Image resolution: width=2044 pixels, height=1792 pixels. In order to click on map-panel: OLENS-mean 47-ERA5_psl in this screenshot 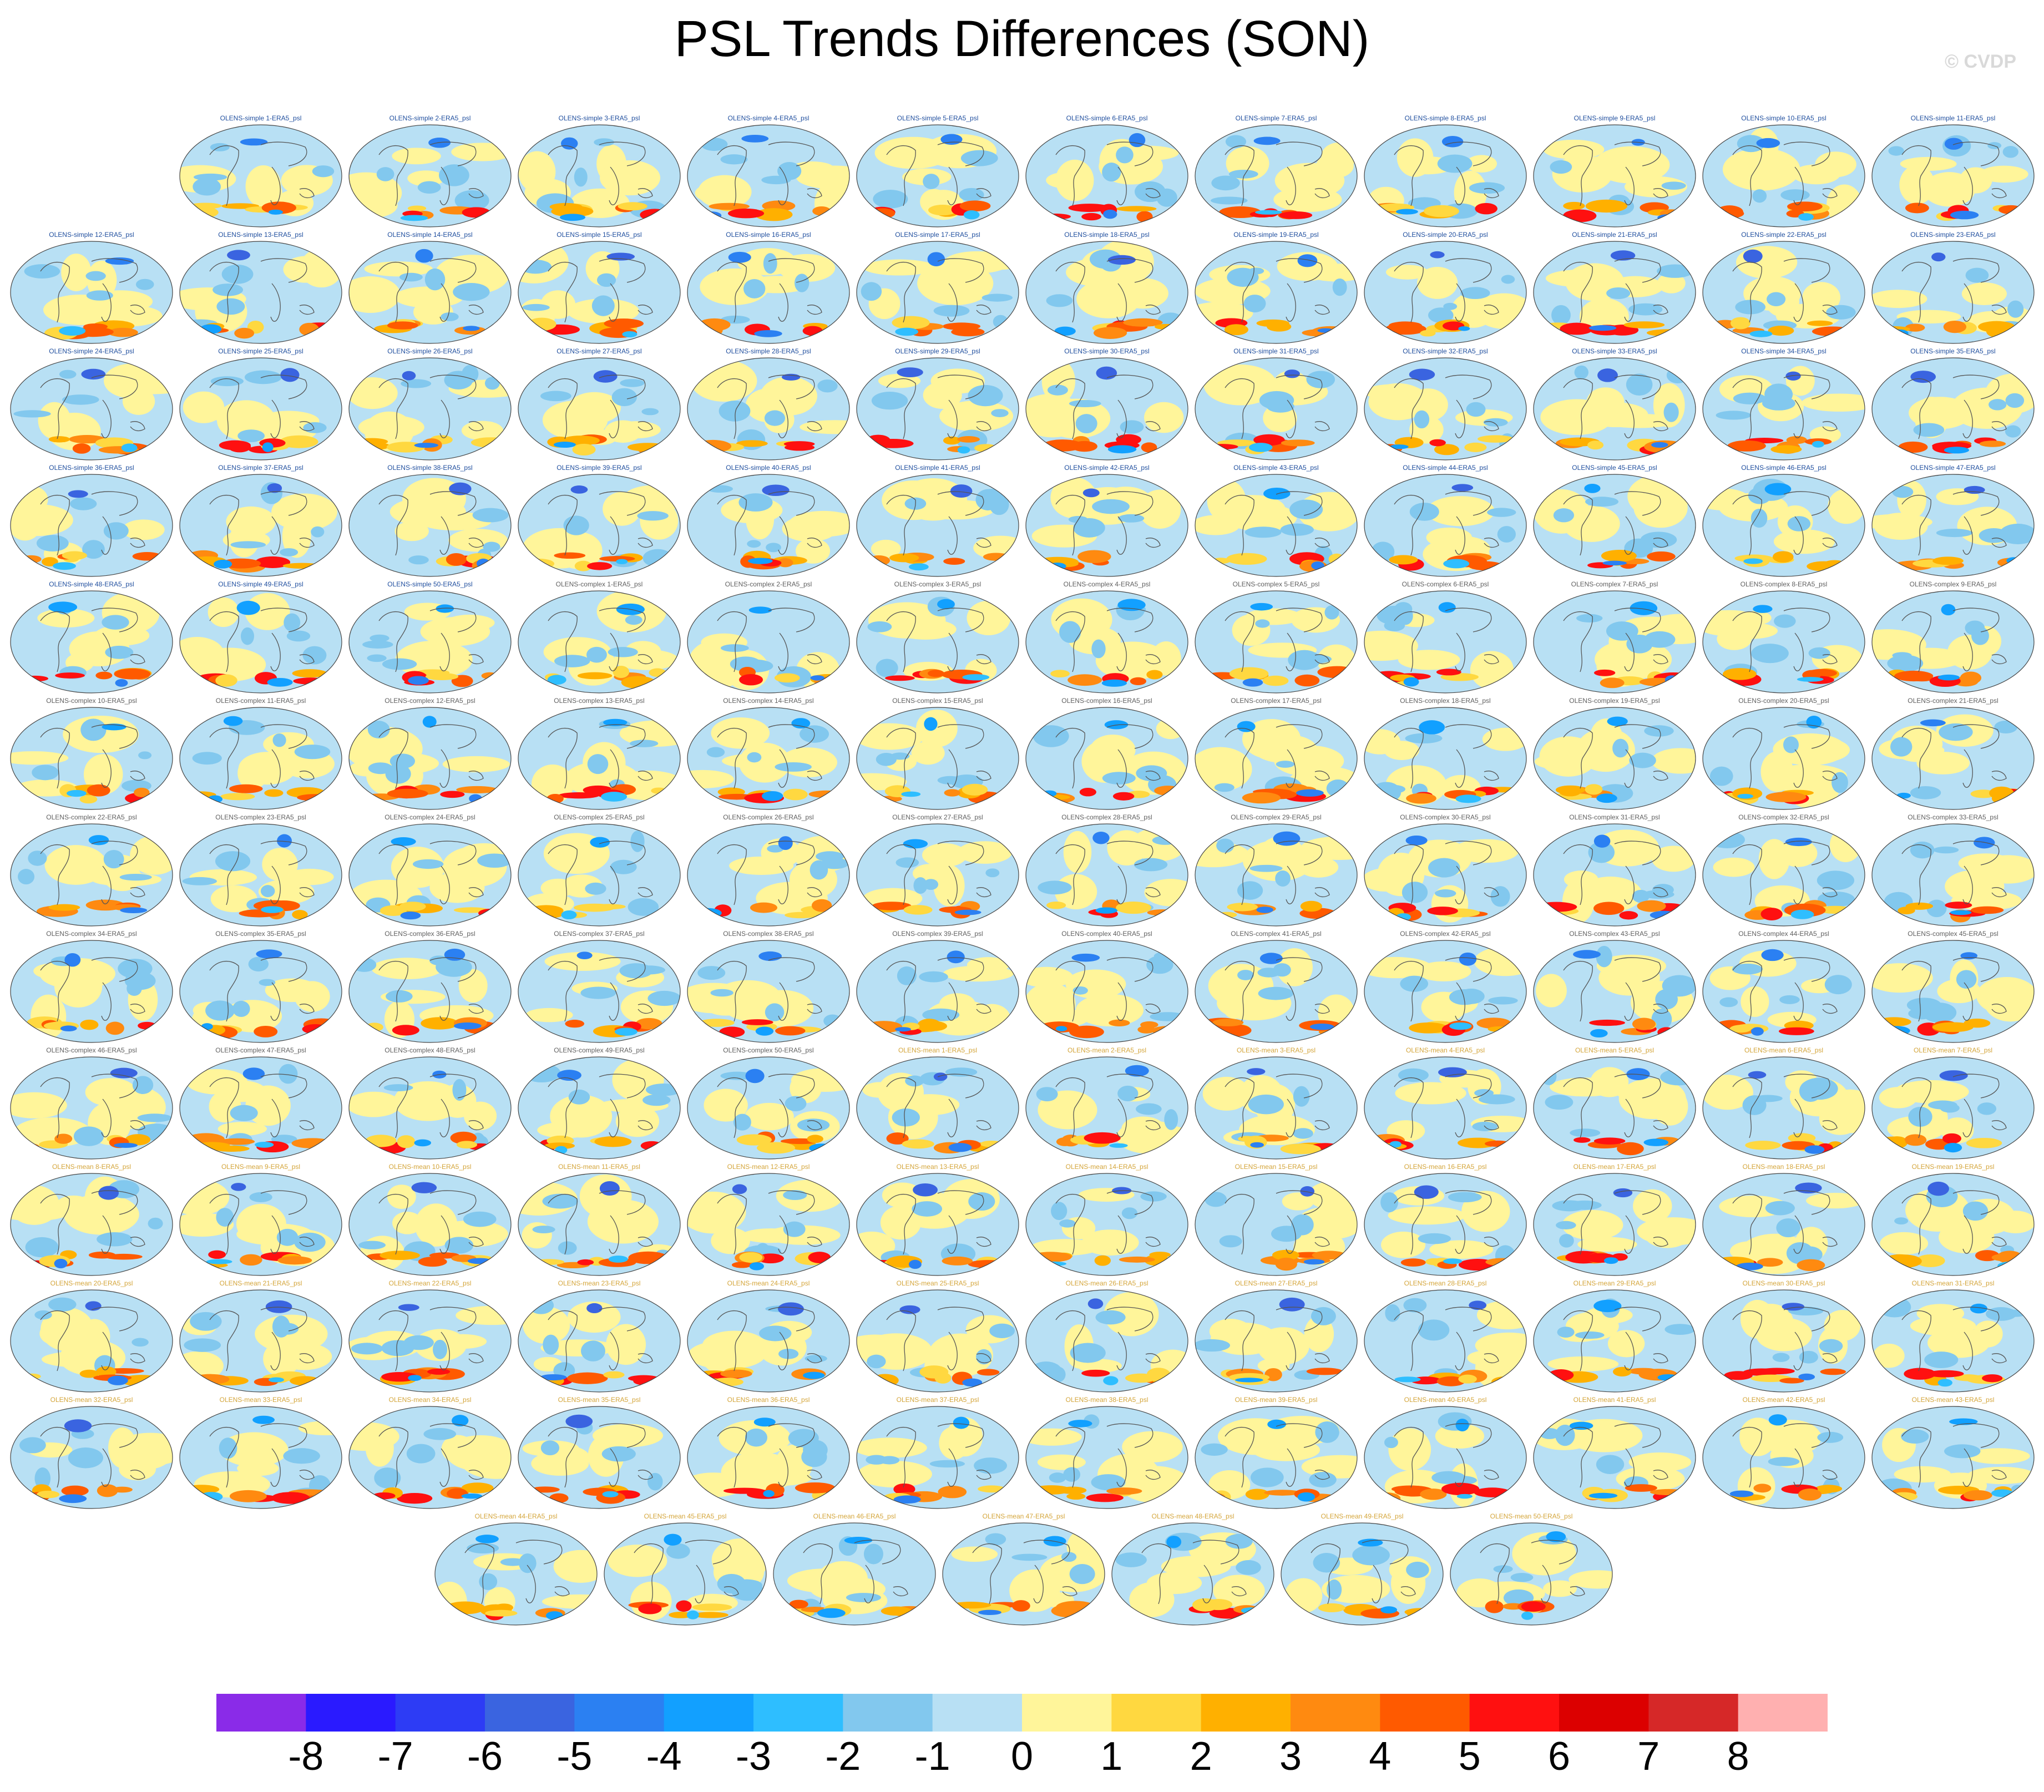, I will do `click(1023, 1570)`.